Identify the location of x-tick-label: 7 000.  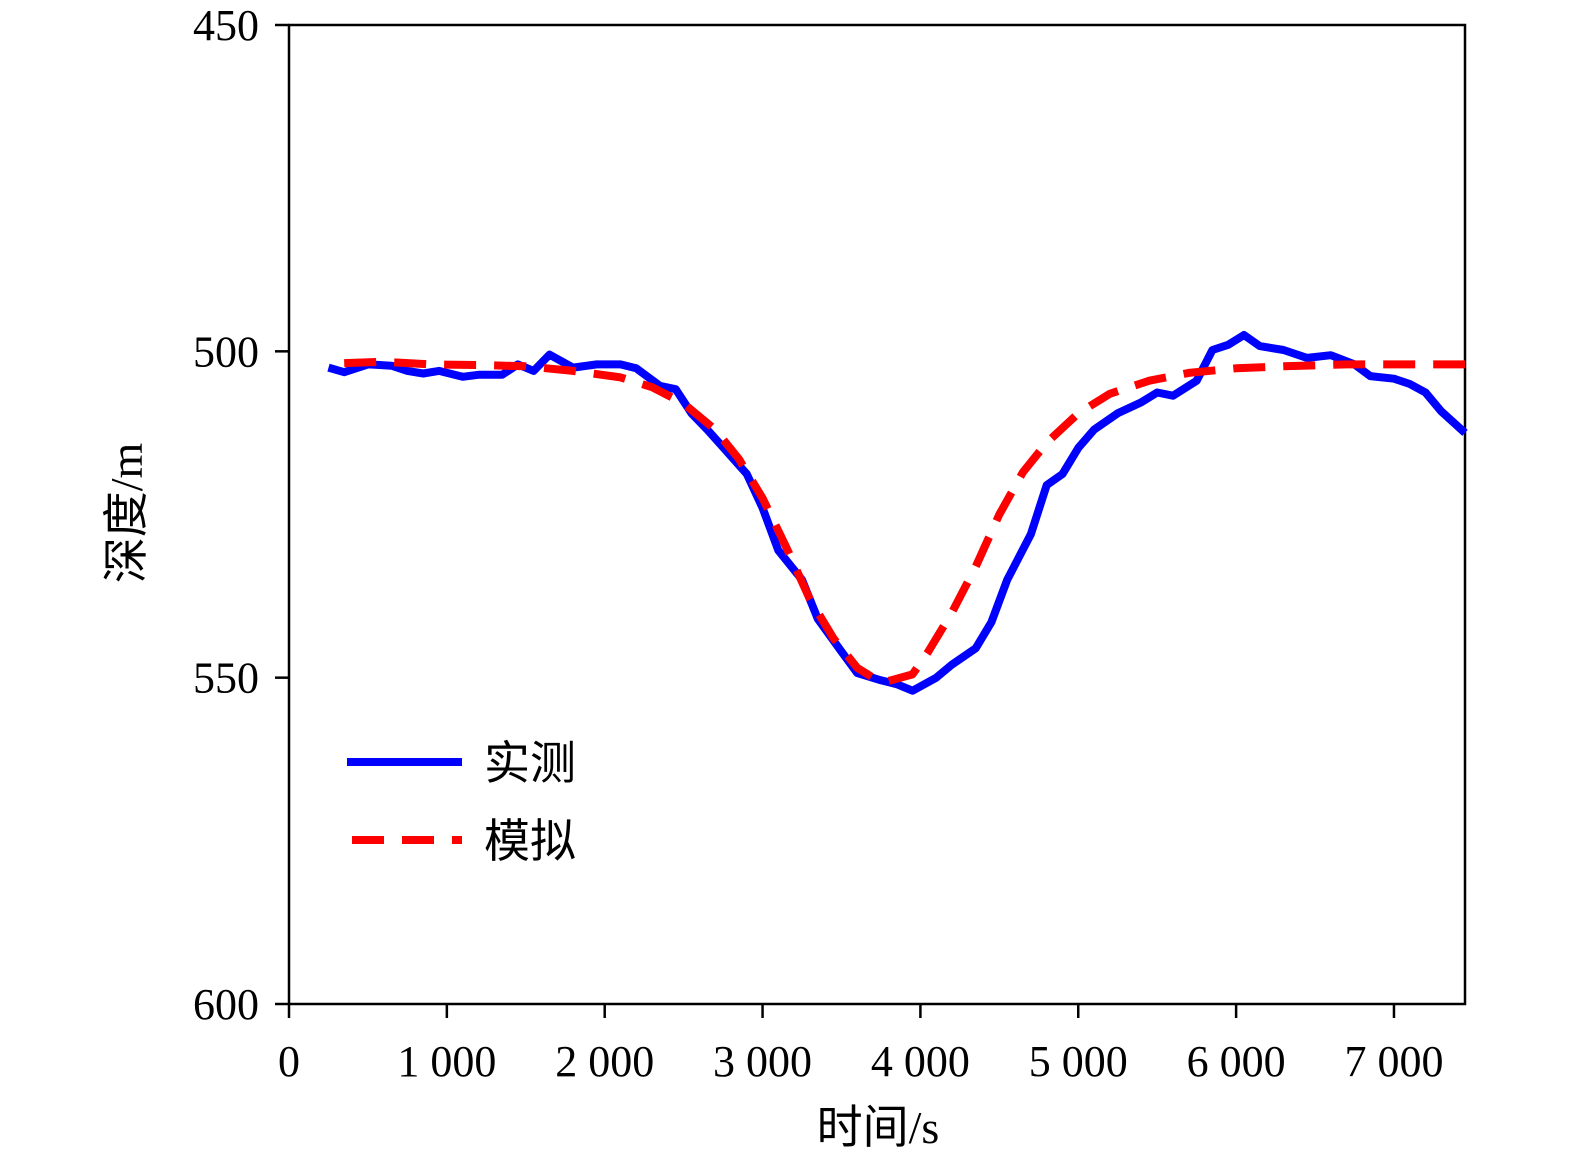
(1393, 1061).